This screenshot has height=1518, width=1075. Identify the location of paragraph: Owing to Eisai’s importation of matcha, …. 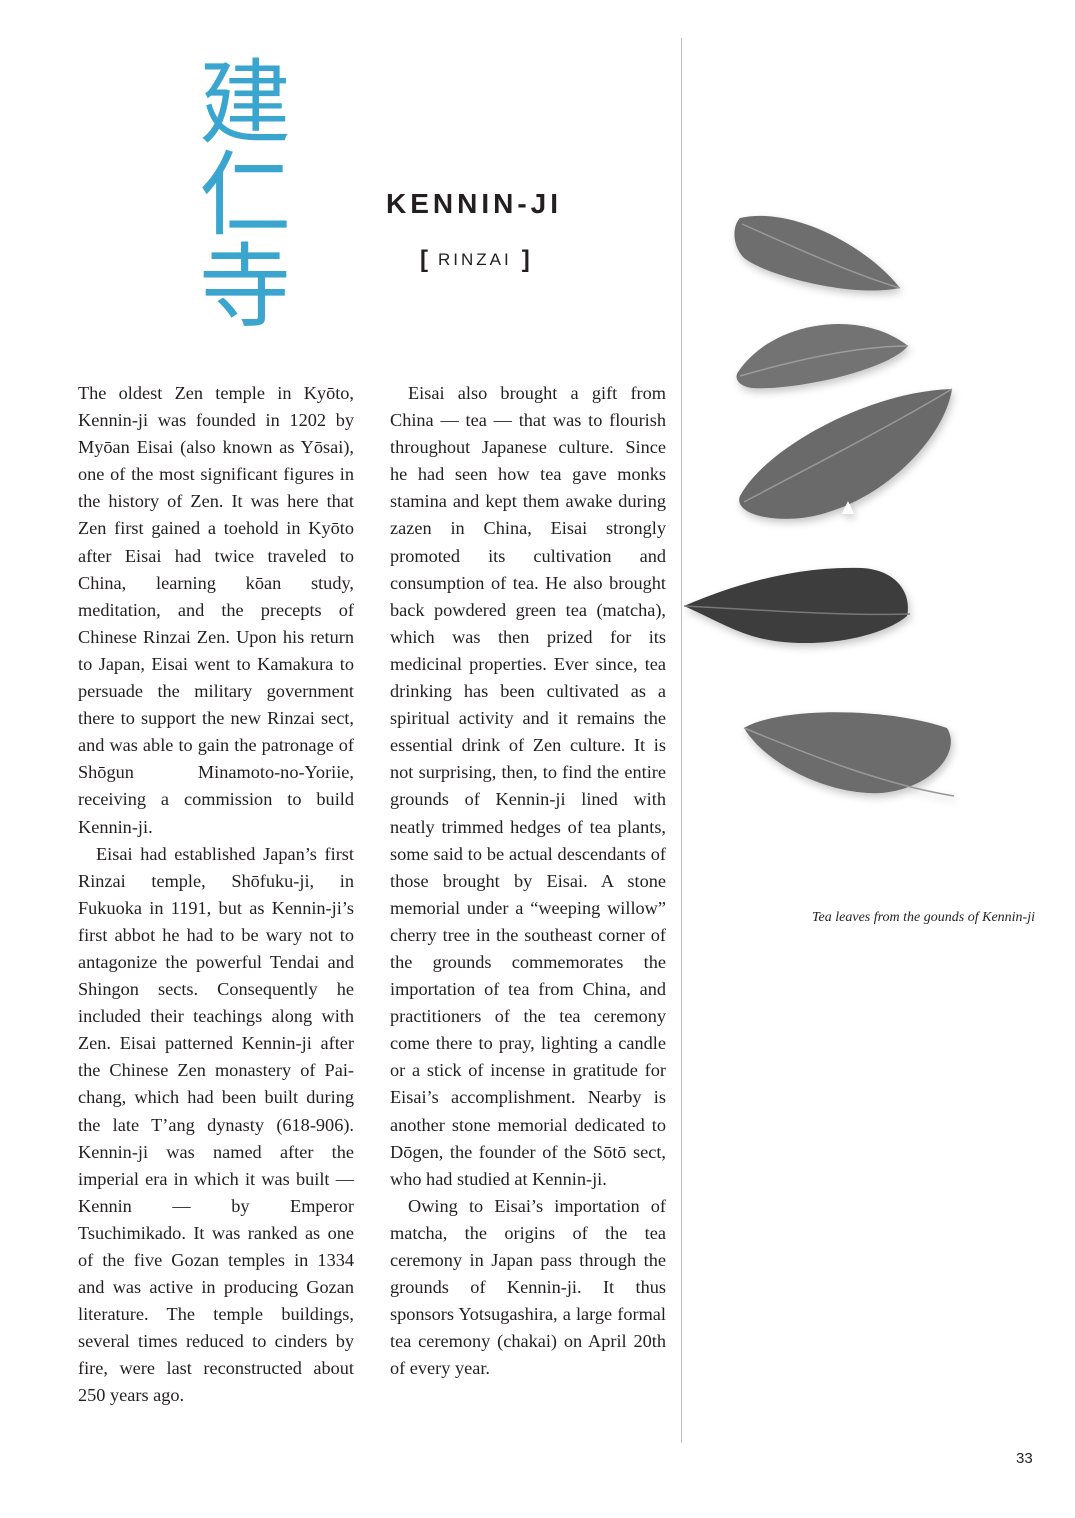
(528, 1287).